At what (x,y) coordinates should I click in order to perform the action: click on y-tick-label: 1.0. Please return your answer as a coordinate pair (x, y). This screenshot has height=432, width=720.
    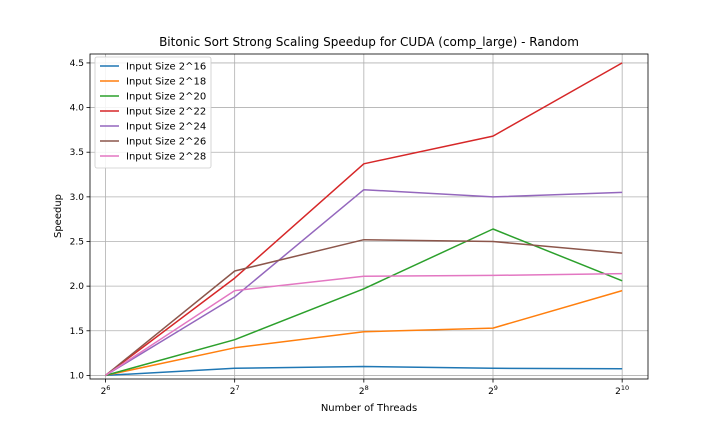
    Looking at the image, I should click on (77, 376).